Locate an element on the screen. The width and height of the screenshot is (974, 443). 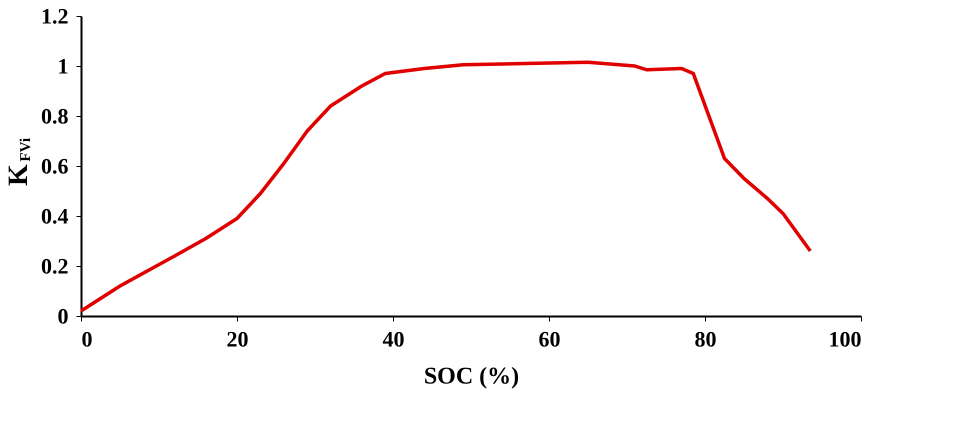
x-axis-title: SOC (%) is located at coordinates (472, 377).